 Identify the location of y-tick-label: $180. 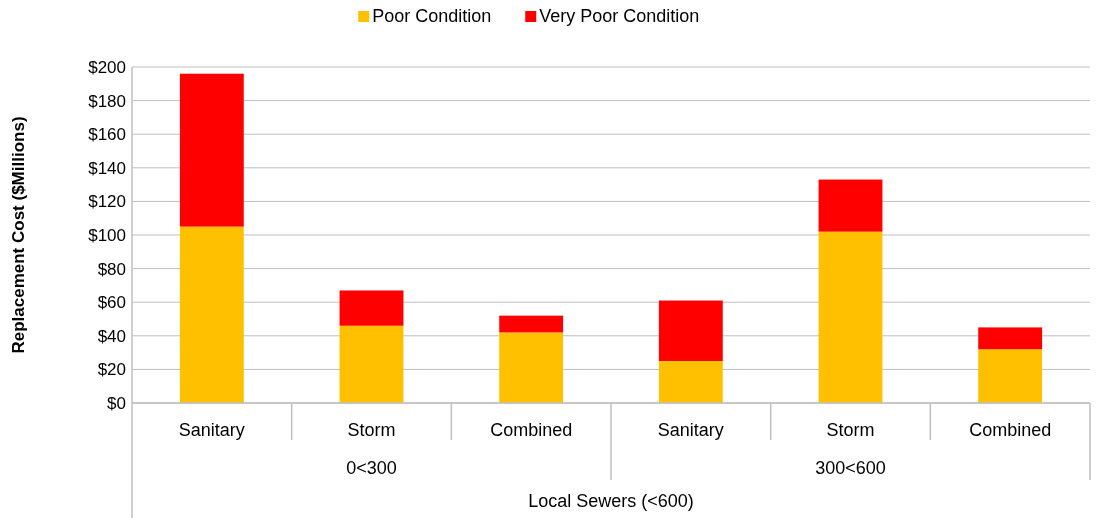
(107, 101).